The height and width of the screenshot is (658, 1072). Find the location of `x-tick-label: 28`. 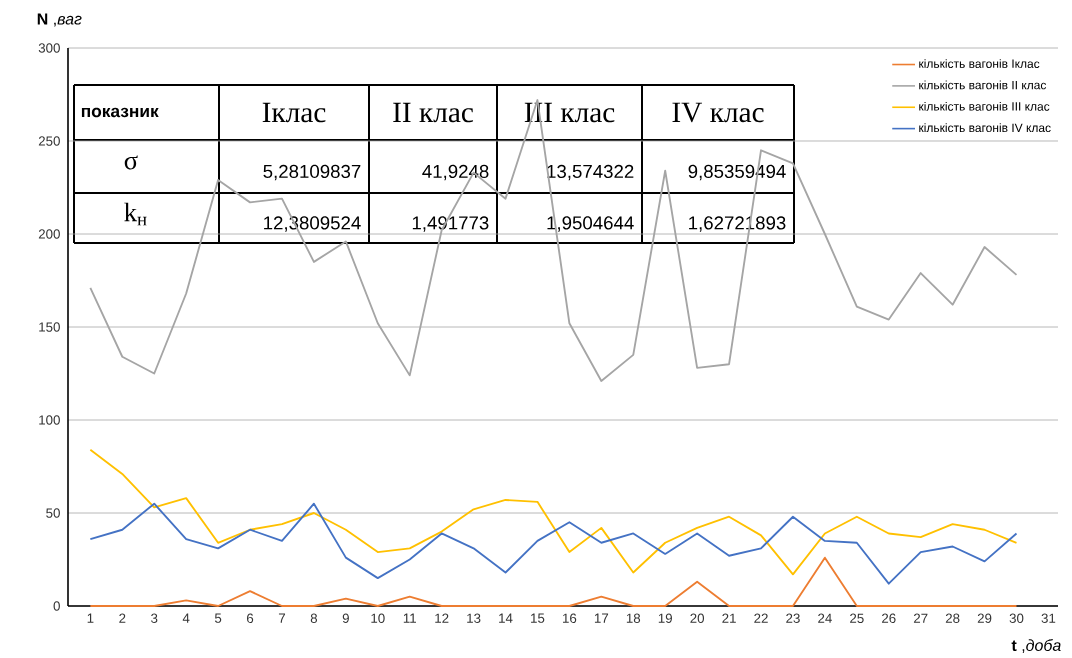

x-tick-label: 28 is located at coordinates (952, 618).